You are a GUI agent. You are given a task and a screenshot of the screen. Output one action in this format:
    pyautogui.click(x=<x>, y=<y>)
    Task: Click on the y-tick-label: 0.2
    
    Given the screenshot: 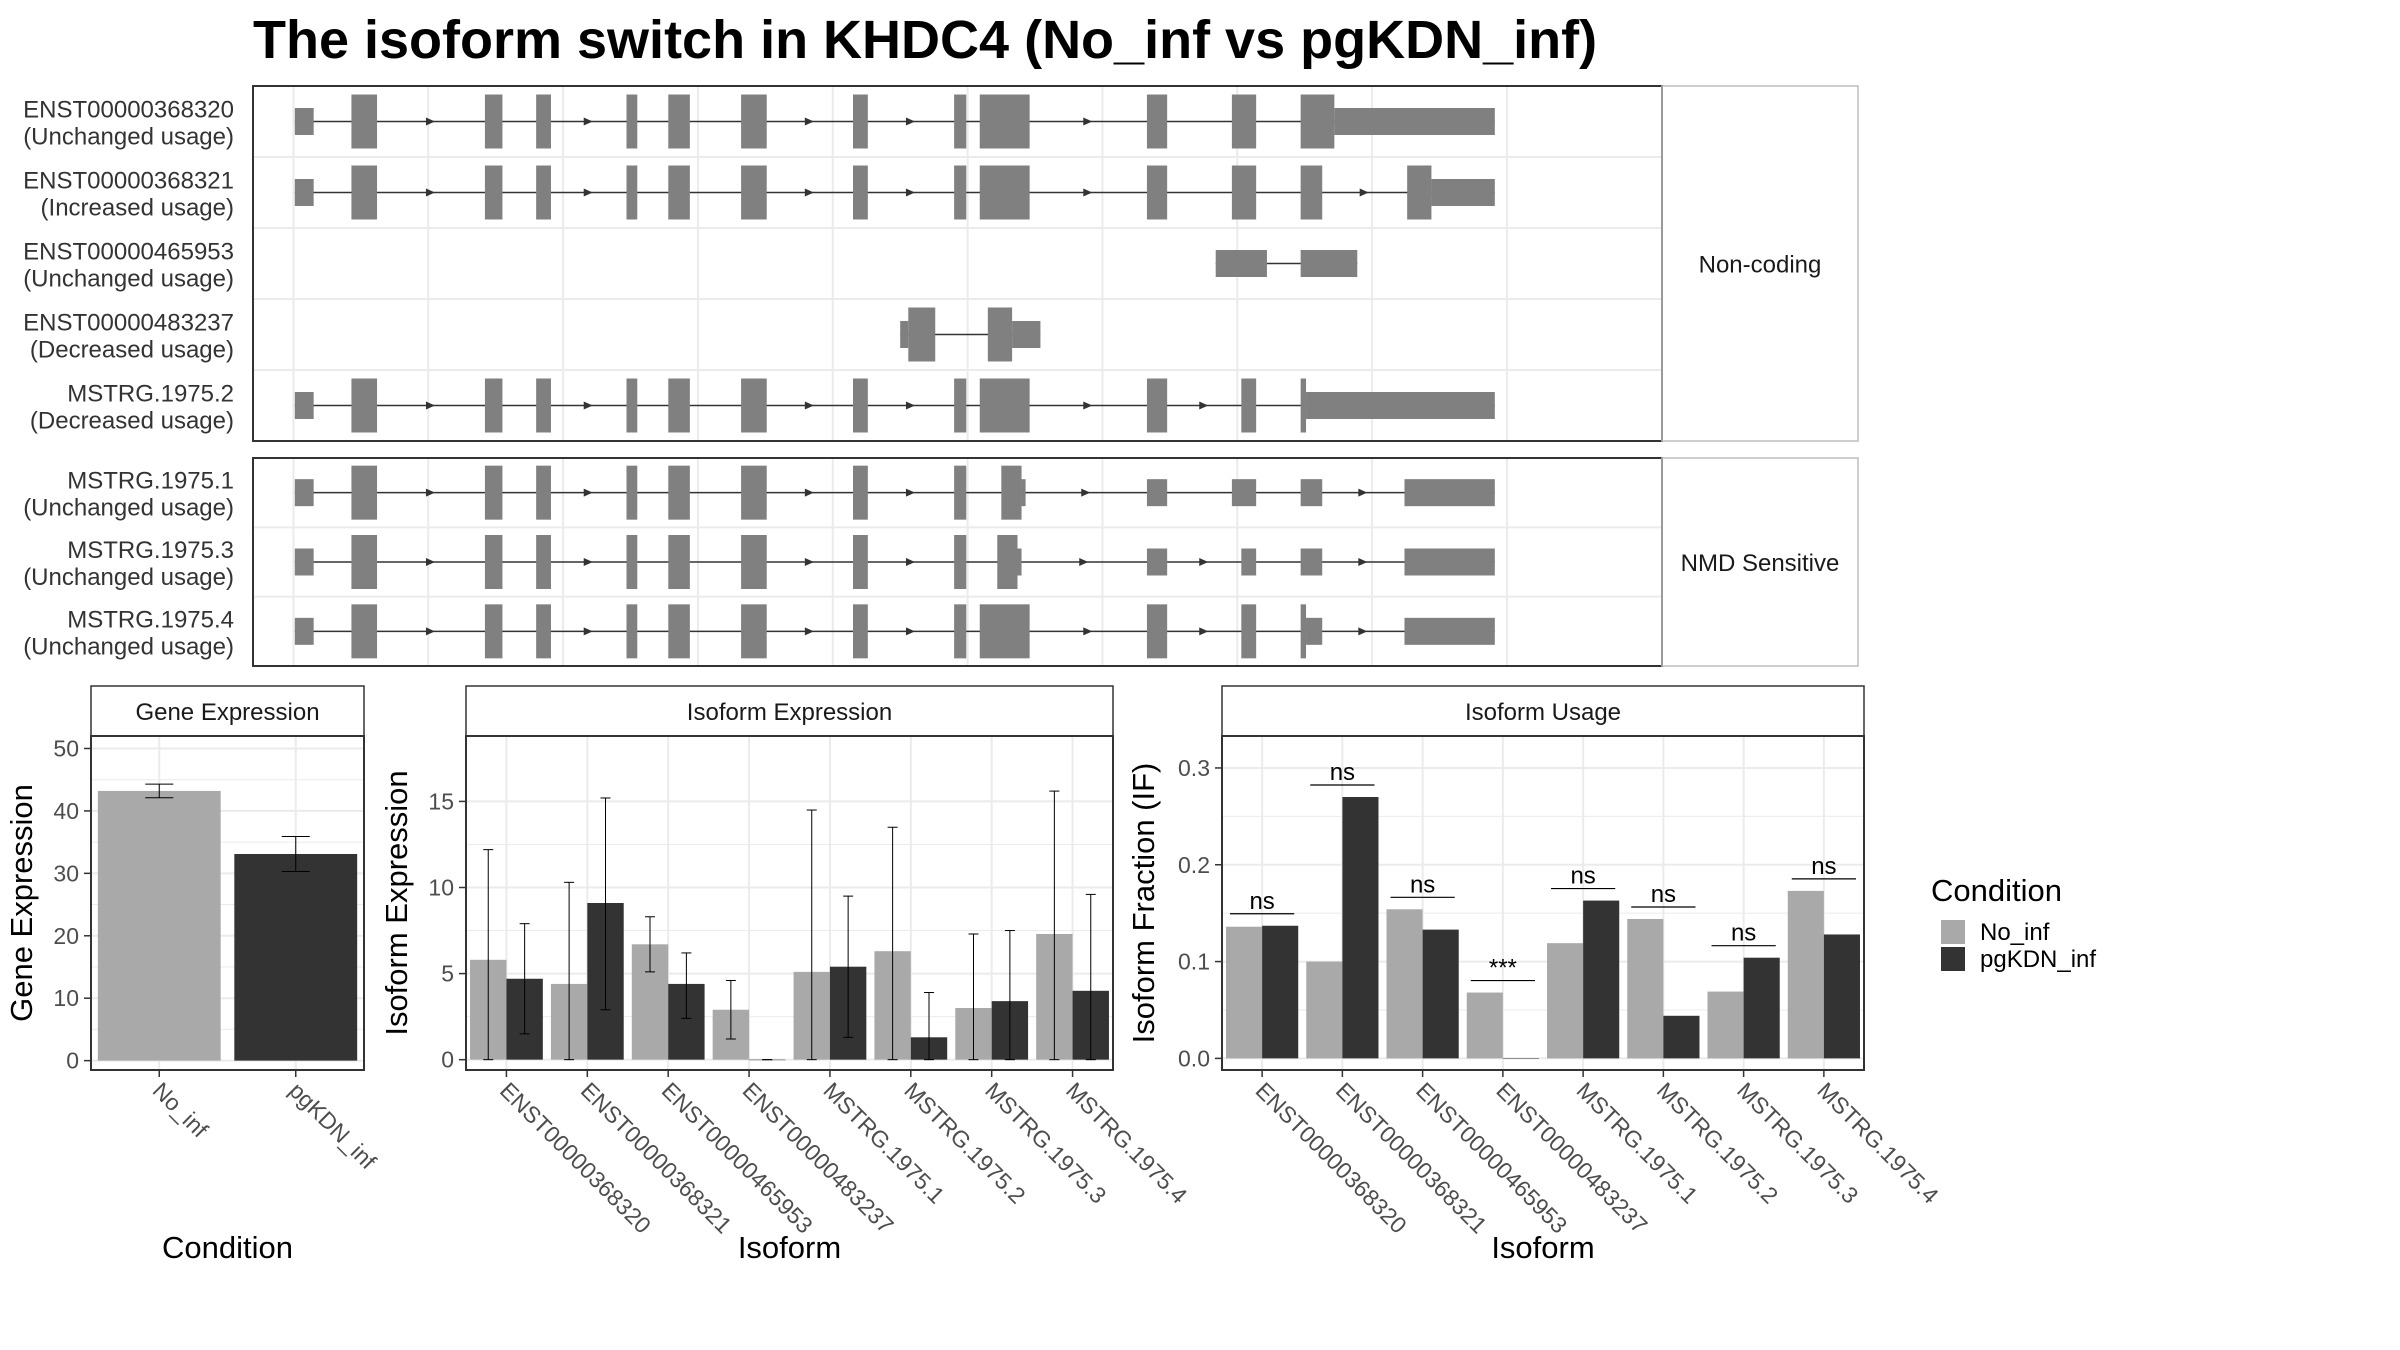 What is the action you would take?
    pyautogui.click(x=1194, y=865)
    